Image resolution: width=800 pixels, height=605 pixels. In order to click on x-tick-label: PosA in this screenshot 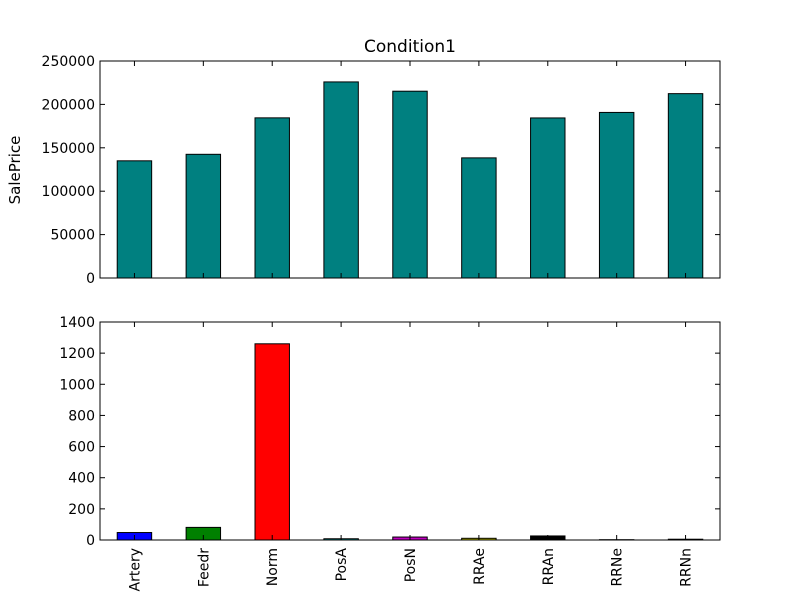, I will do `click(342, 565)`.